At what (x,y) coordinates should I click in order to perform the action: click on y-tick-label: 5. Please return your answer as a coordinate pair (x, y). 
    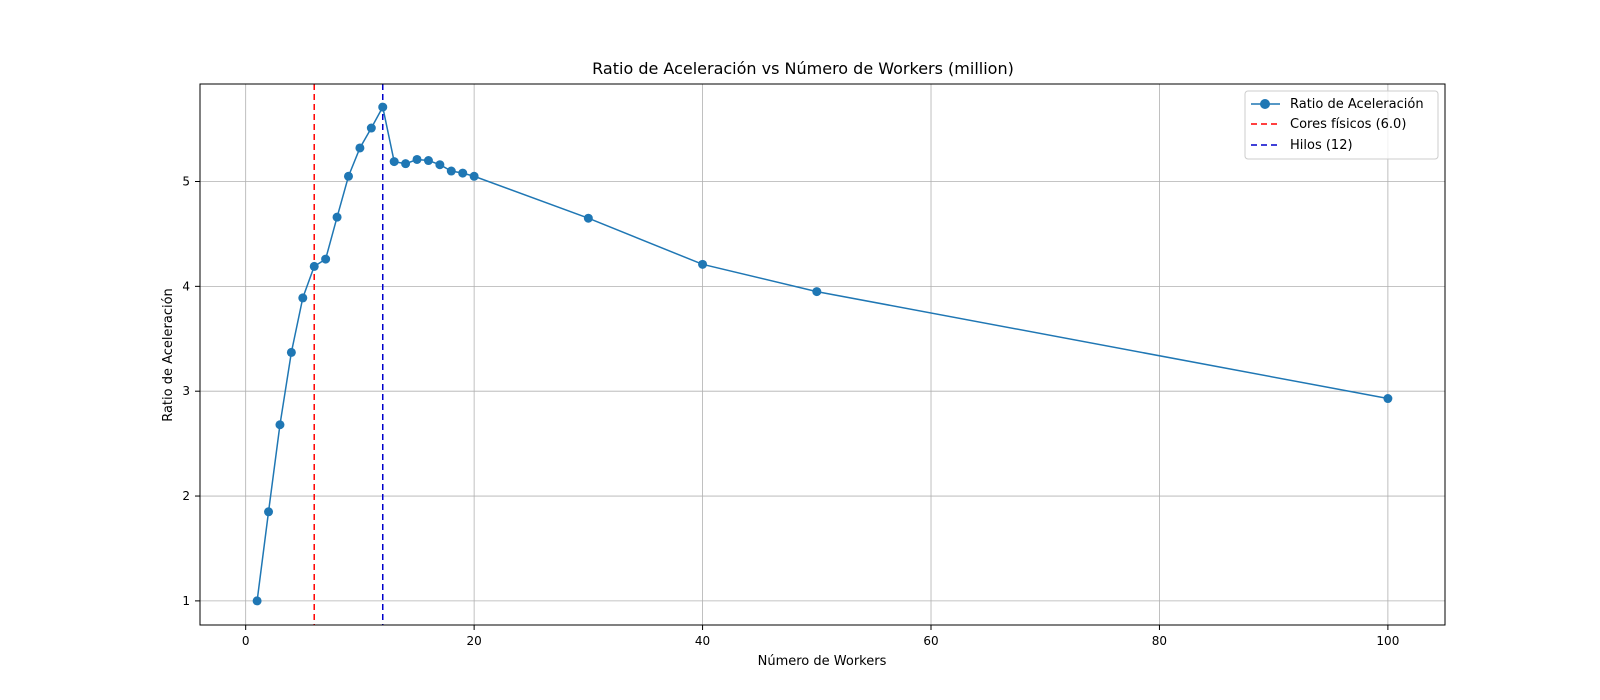
    Looking at the image, I should click on (186, 182).